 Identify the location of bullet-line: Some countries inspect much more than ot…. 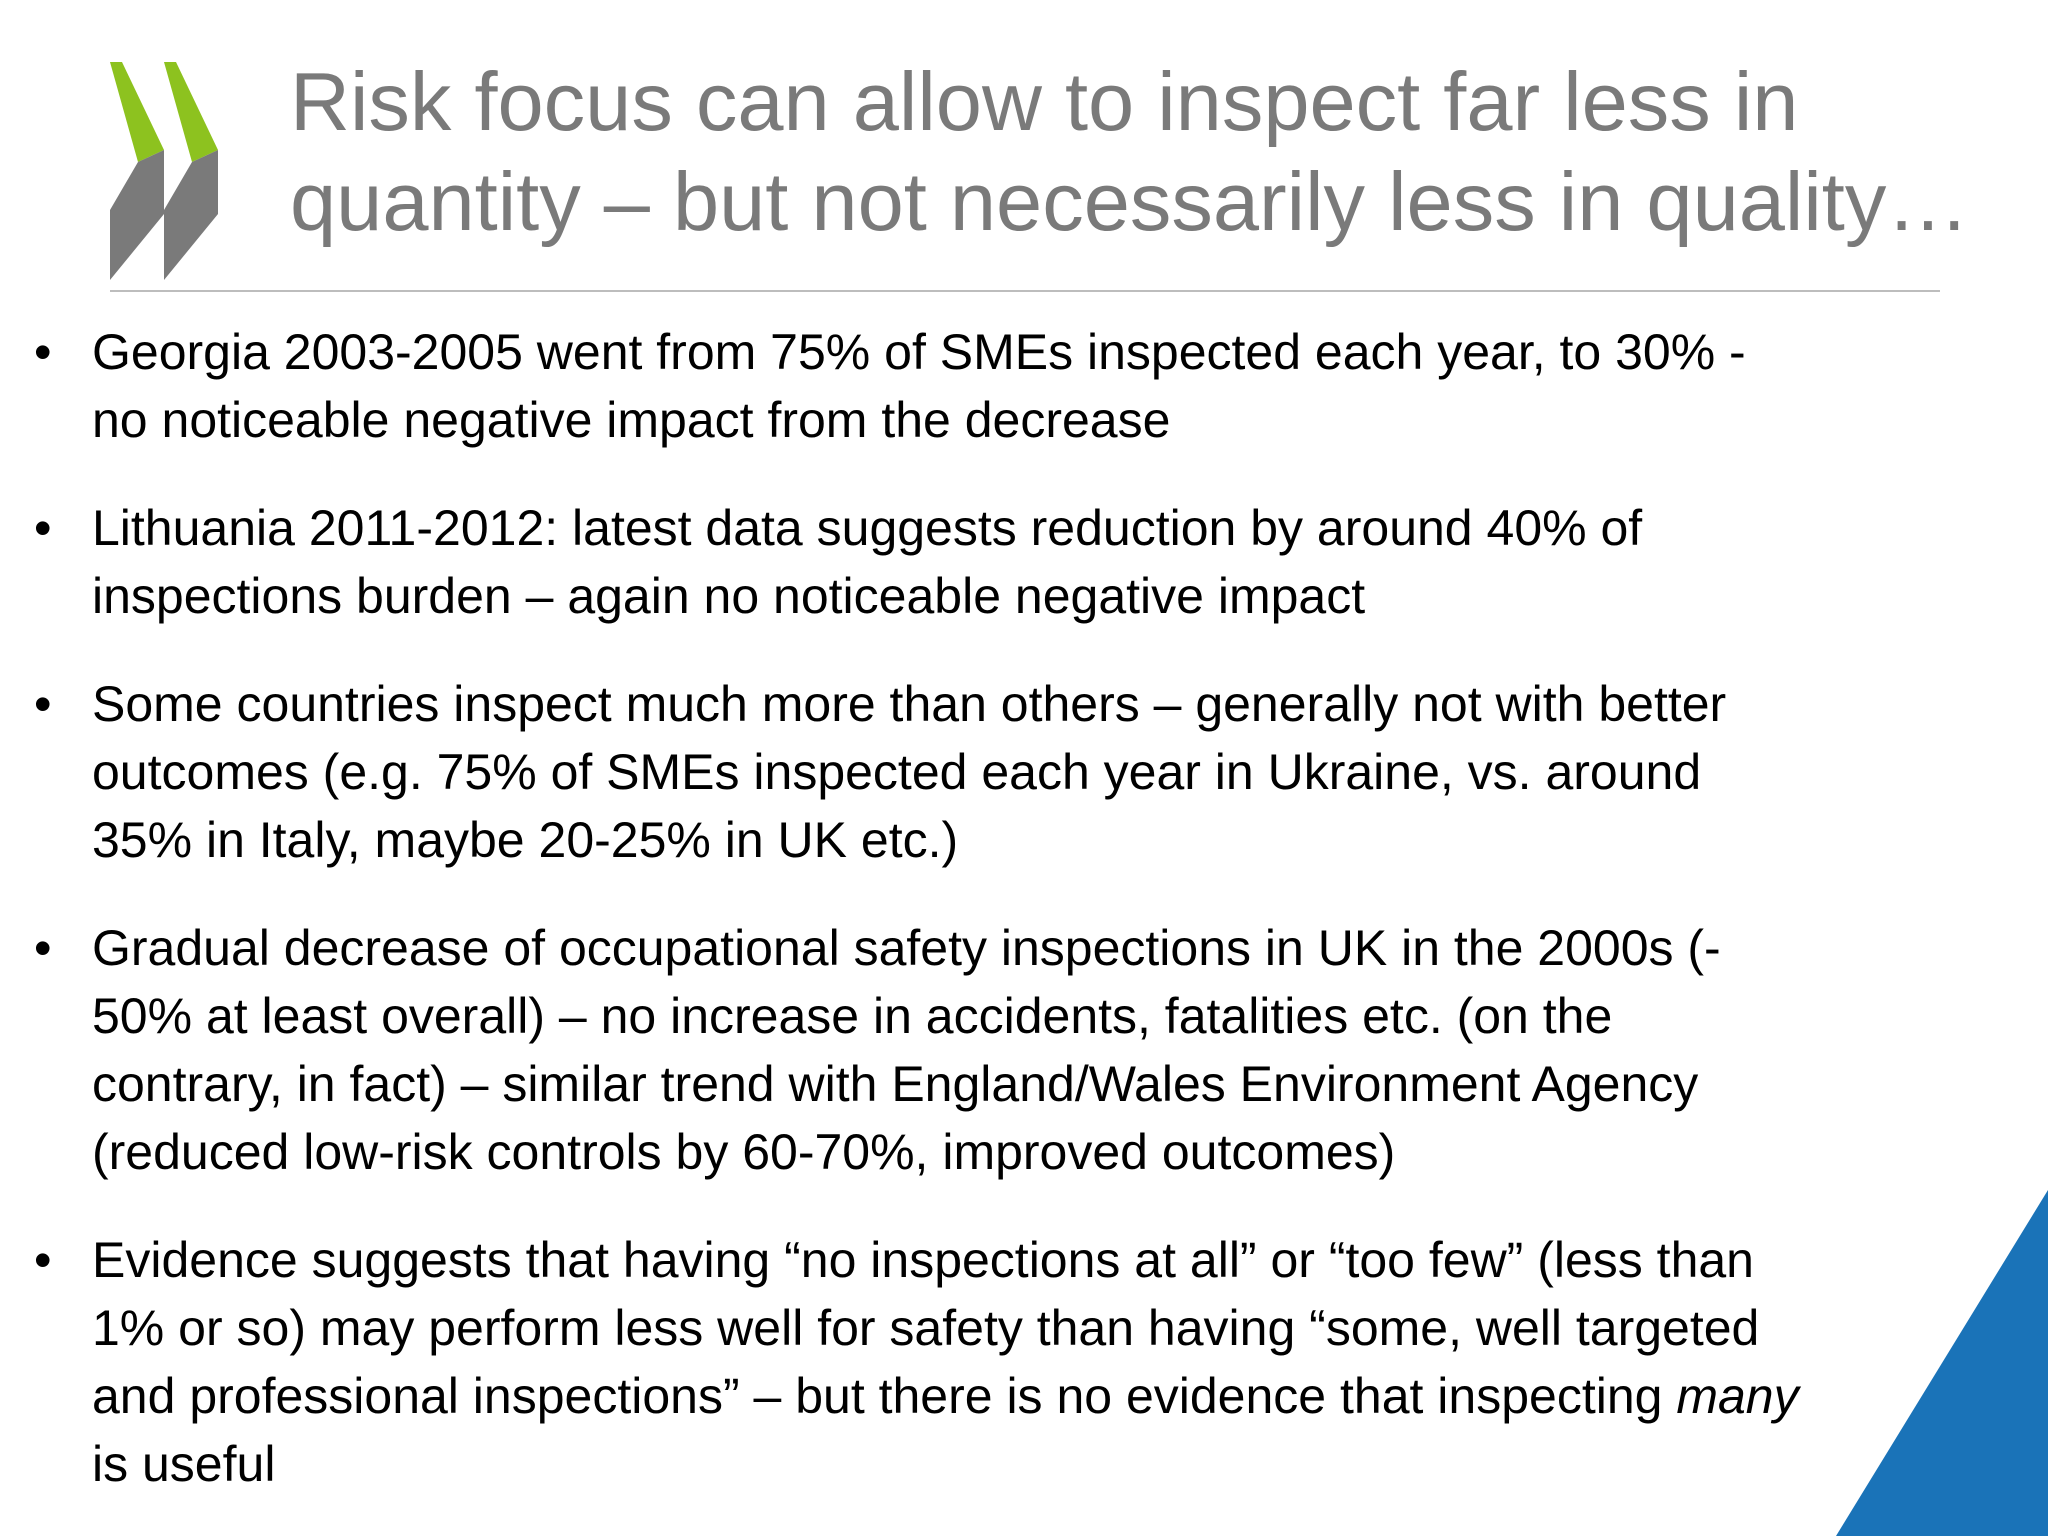
(909, 704).